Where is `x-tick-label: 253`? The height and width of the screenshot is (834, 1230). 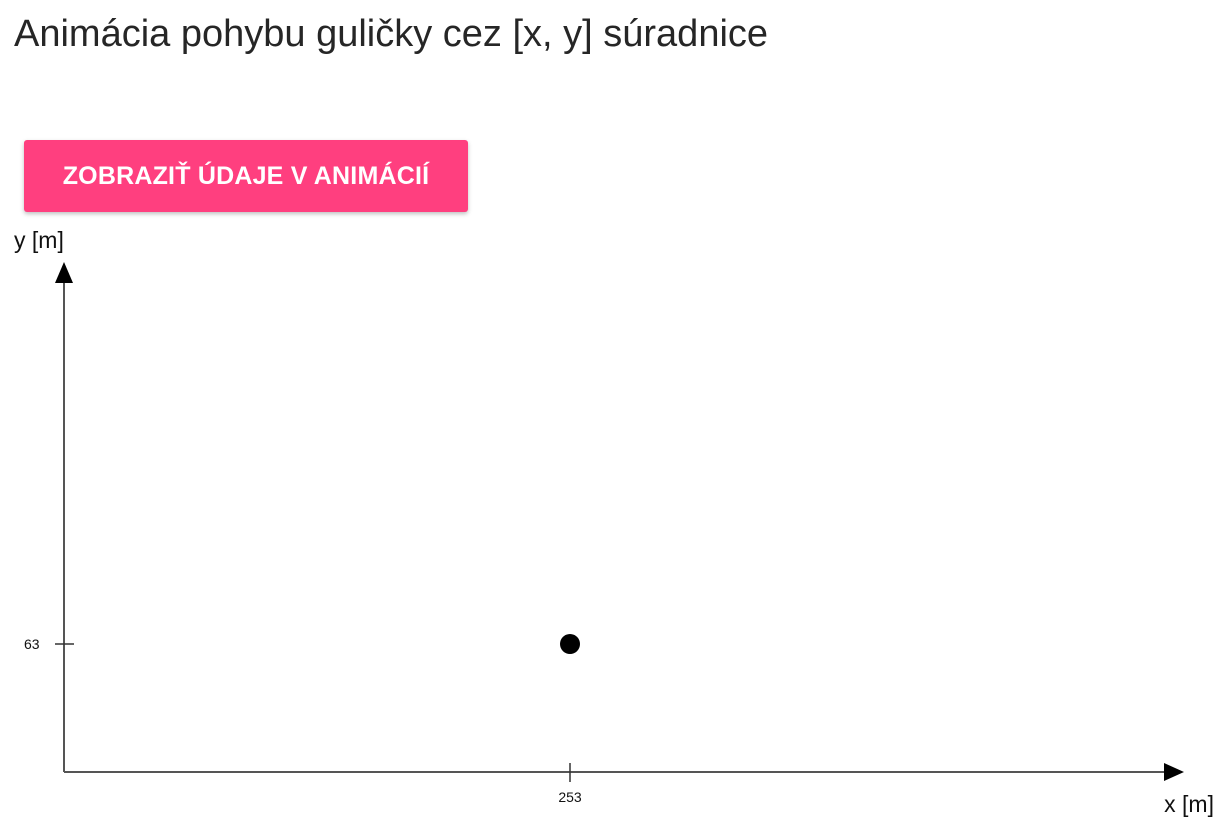
x-tick-label: 253 is located at coordinates (570, 797).